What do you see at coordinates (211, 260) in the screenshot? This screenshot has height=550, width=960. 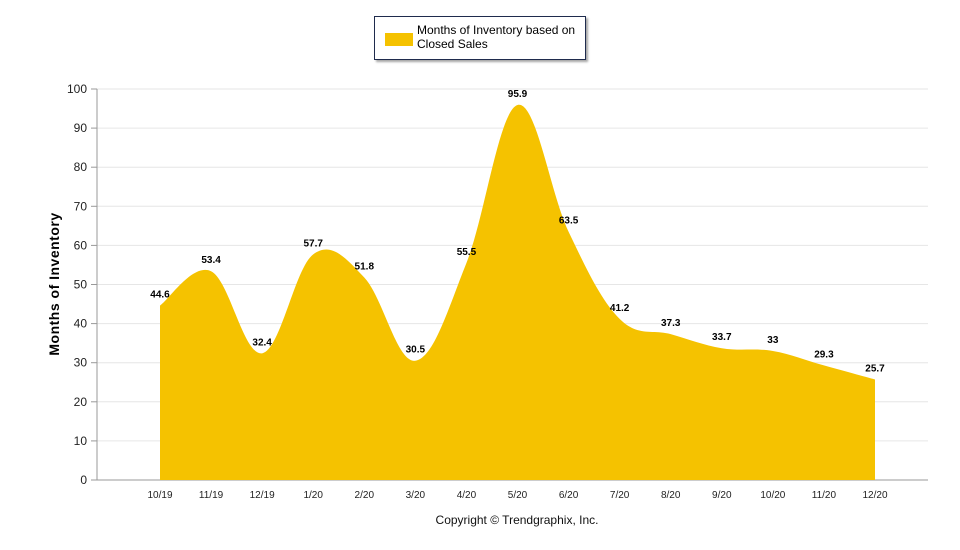 I see `data-label: 53.4` at bounding box center [211, 260].